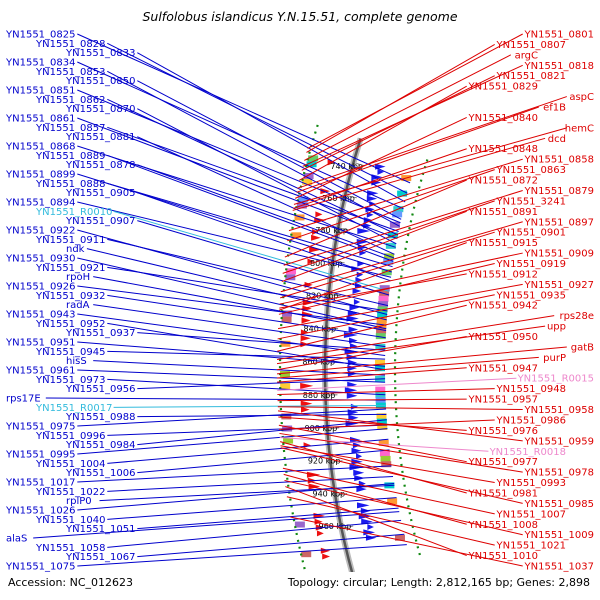  What do you see at coordinates (70, 582) in the screenshot?
I see `accession-text: Accession: NC_012623` at bounding box center [70, 582].